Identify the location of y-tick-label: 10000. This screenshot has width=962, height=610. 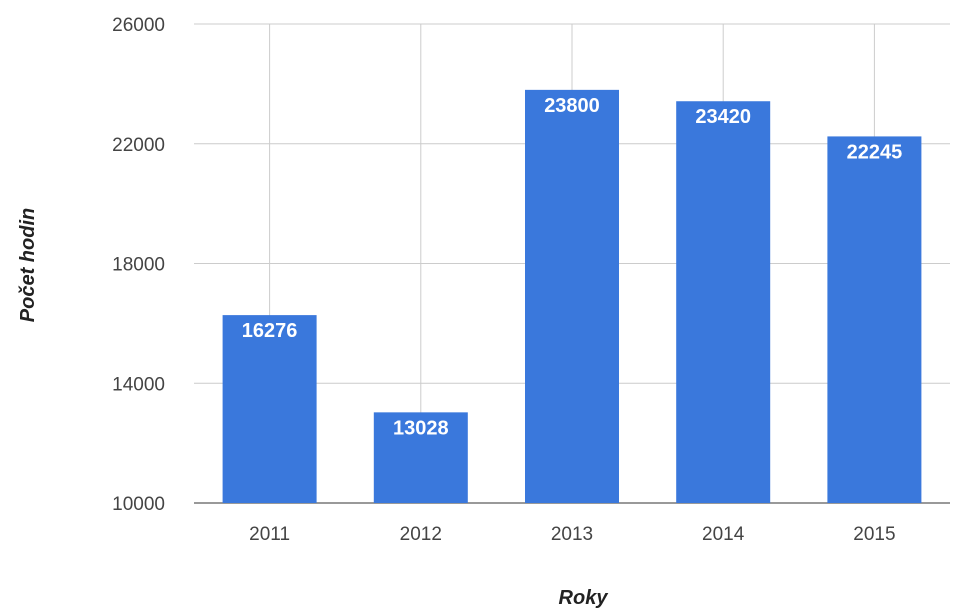
(138, 504).